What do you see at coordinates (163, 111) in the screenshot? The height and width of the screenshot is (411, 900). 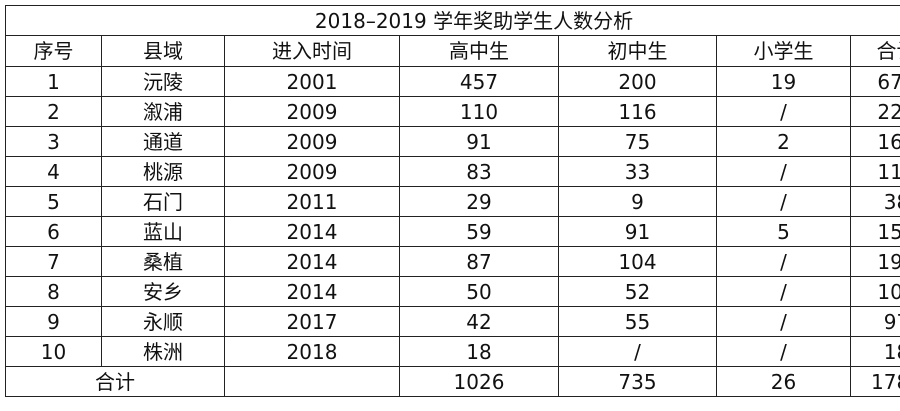 I see `cell-county: 溆浦` at bounding box center [163, 111].